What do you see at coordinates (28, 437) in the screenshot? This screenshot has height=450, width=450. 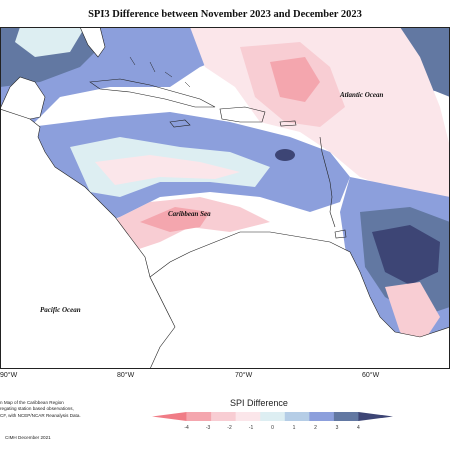 I see `copyright: CIMH December 2021` at bounding box center [28, 437].